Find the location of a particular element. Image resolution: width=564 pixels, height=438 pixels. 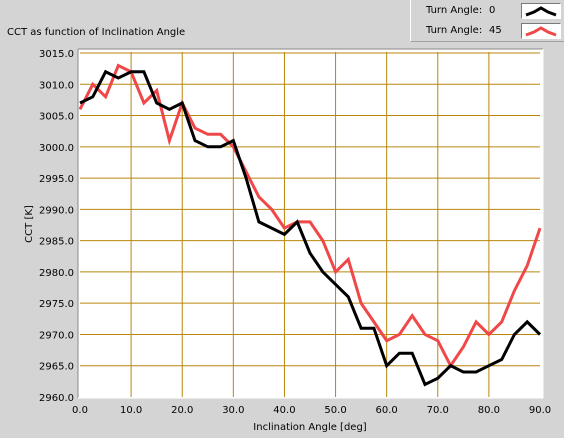

y-tick-label: 3015.0 is located at coordinates (56, 54).